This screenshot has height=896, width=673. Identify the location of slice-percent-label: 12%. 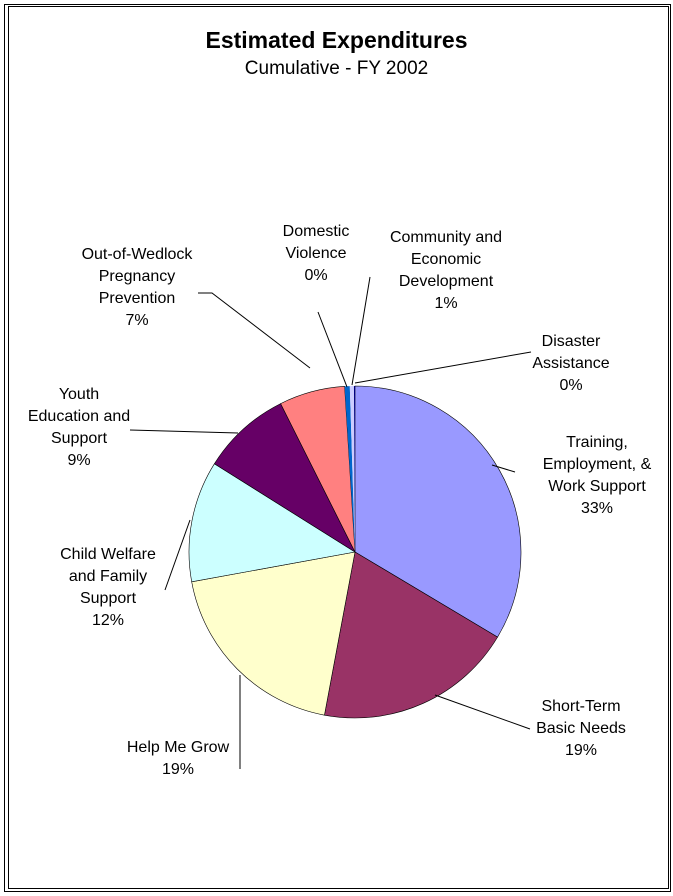
(108, 620).